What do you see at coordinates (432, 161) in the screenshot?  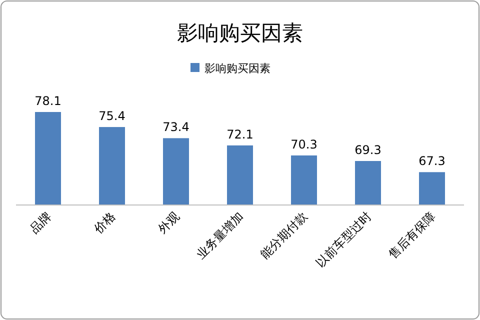 I see `data-label: 67.3` at bounding box center [432, 161].